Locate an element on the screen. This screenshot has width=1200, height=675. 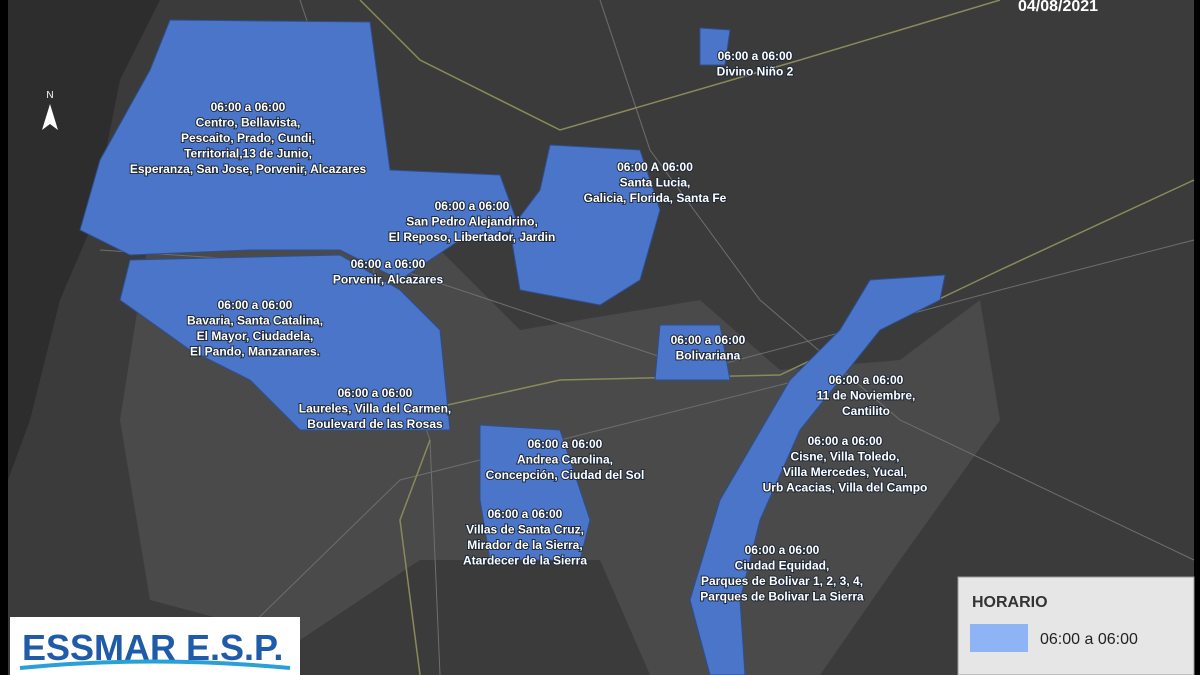
zone-neighborhoods: Centro, Bellavista, is located at coordinates (248, 123).